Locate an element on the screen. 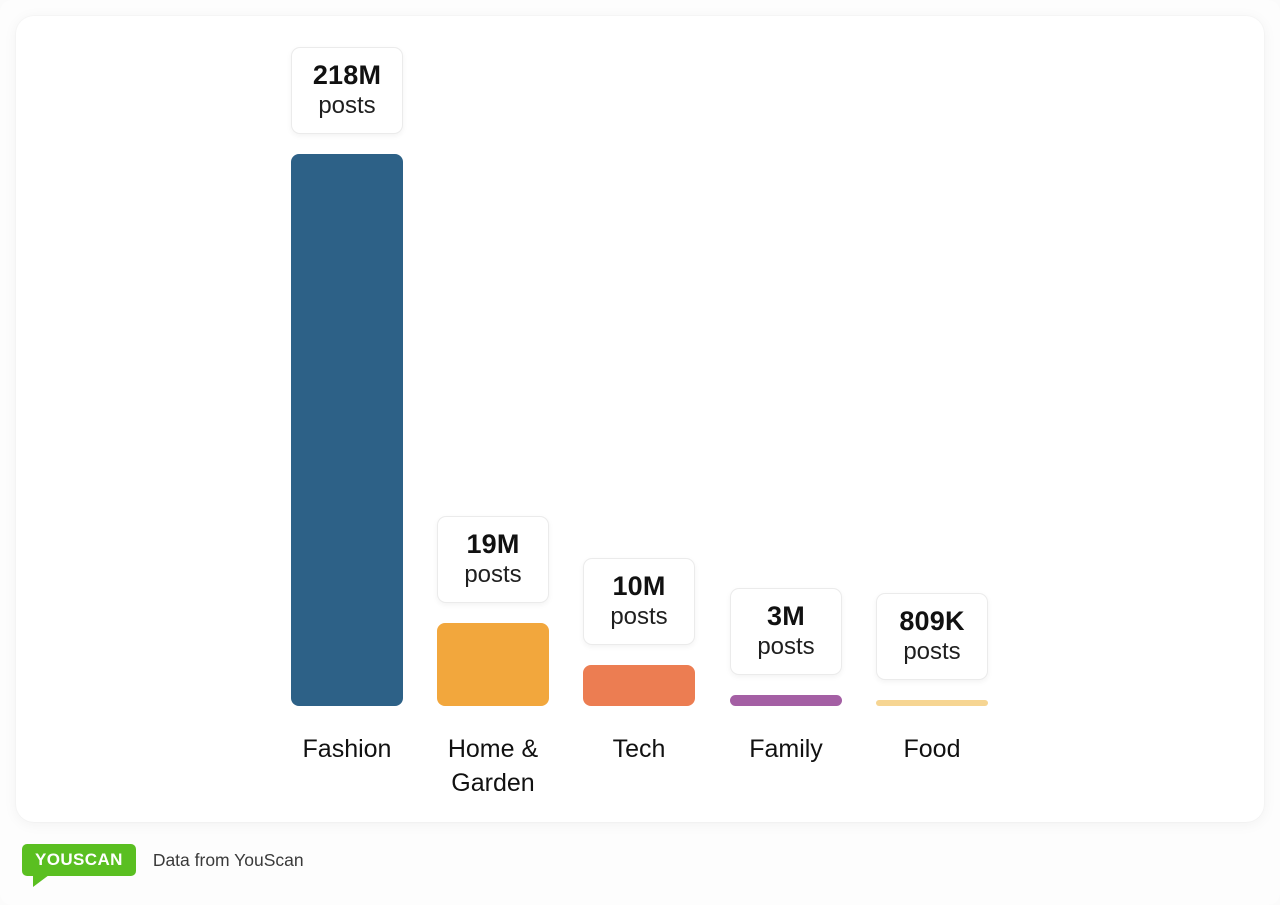 This screenshot has height=905, width=1280. value-label-box: 19M posts is located at coordinates (493, 559).